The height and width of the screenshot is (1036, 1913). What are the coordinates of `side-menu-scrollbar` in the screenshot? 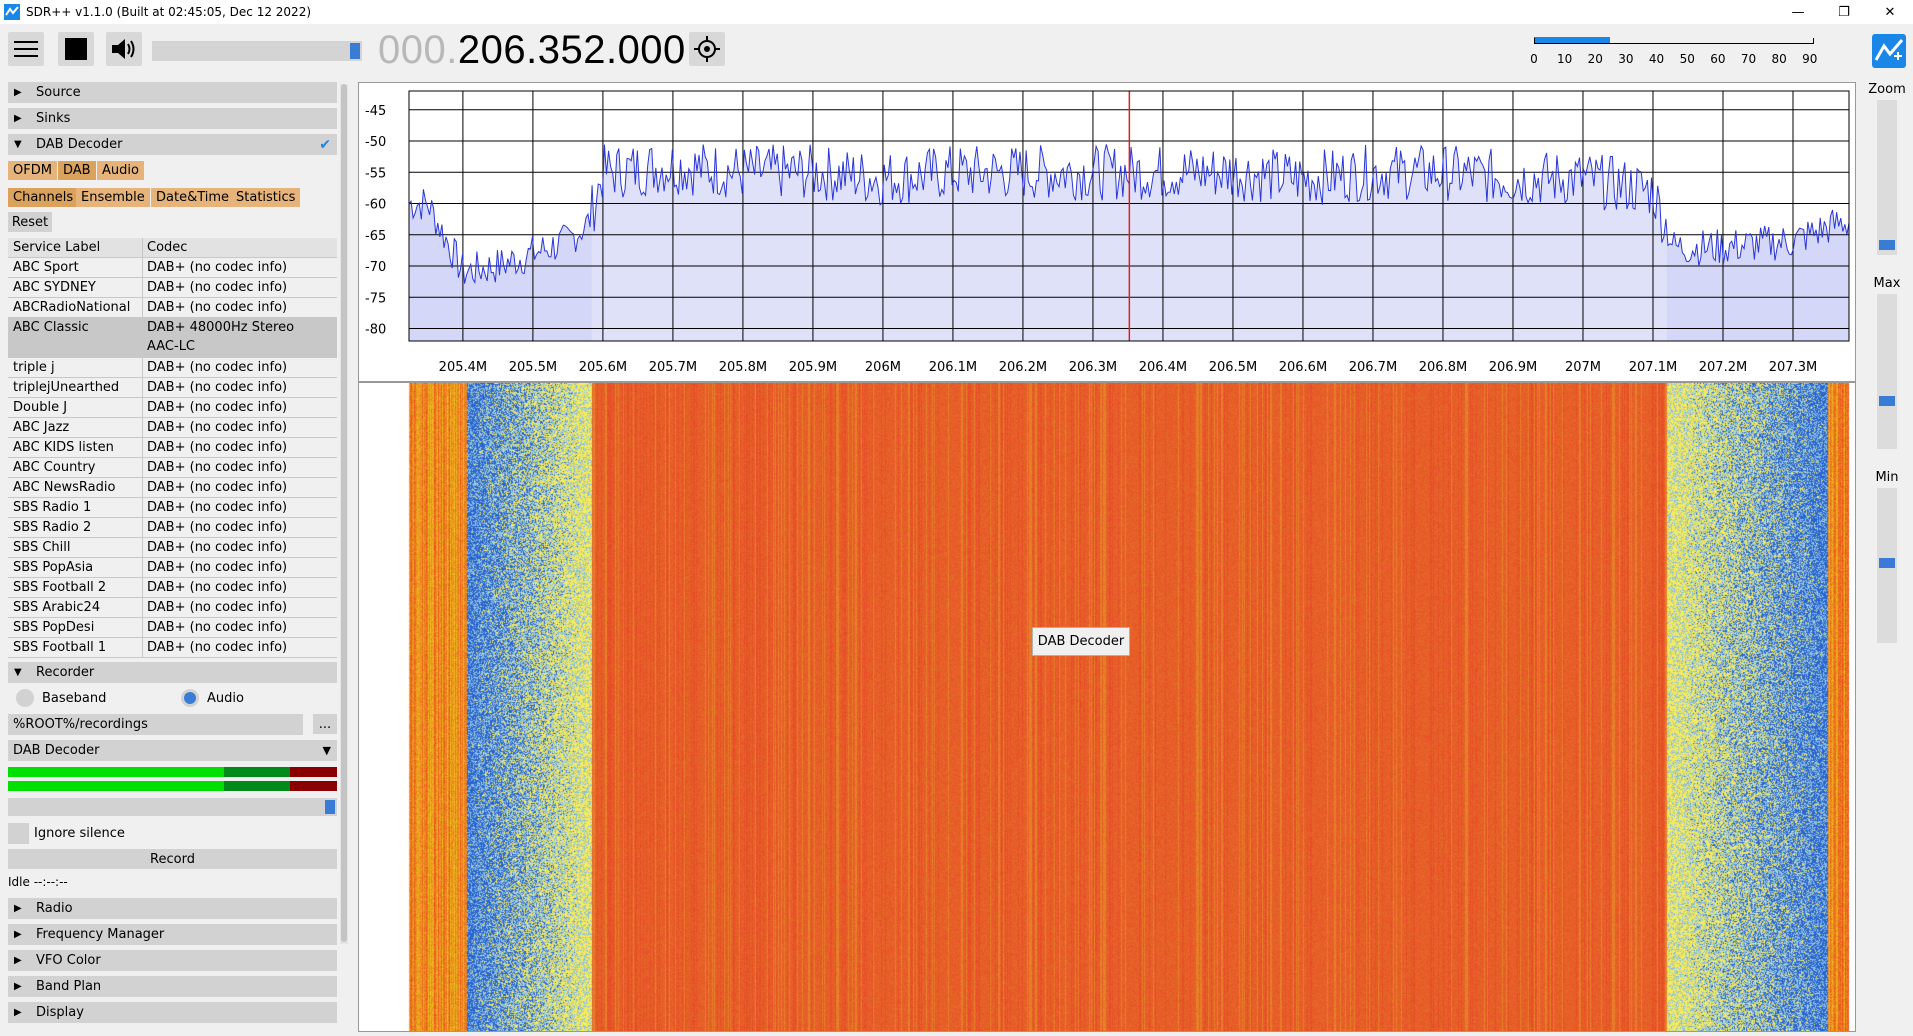 It's located at (344, 514).